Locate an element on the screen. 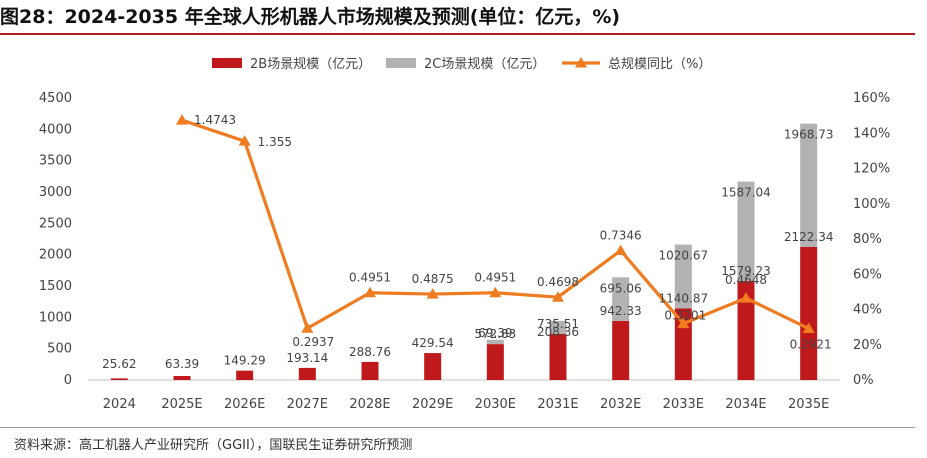  right-axis-tick: 160% is located at coordinates (871, 98).